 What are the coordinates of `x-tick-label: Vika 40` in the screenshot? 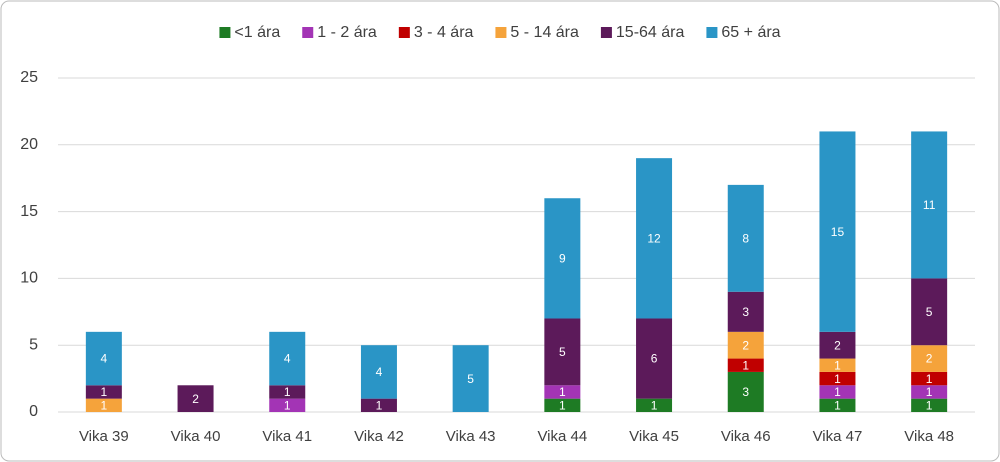 It's located at (196, 436).